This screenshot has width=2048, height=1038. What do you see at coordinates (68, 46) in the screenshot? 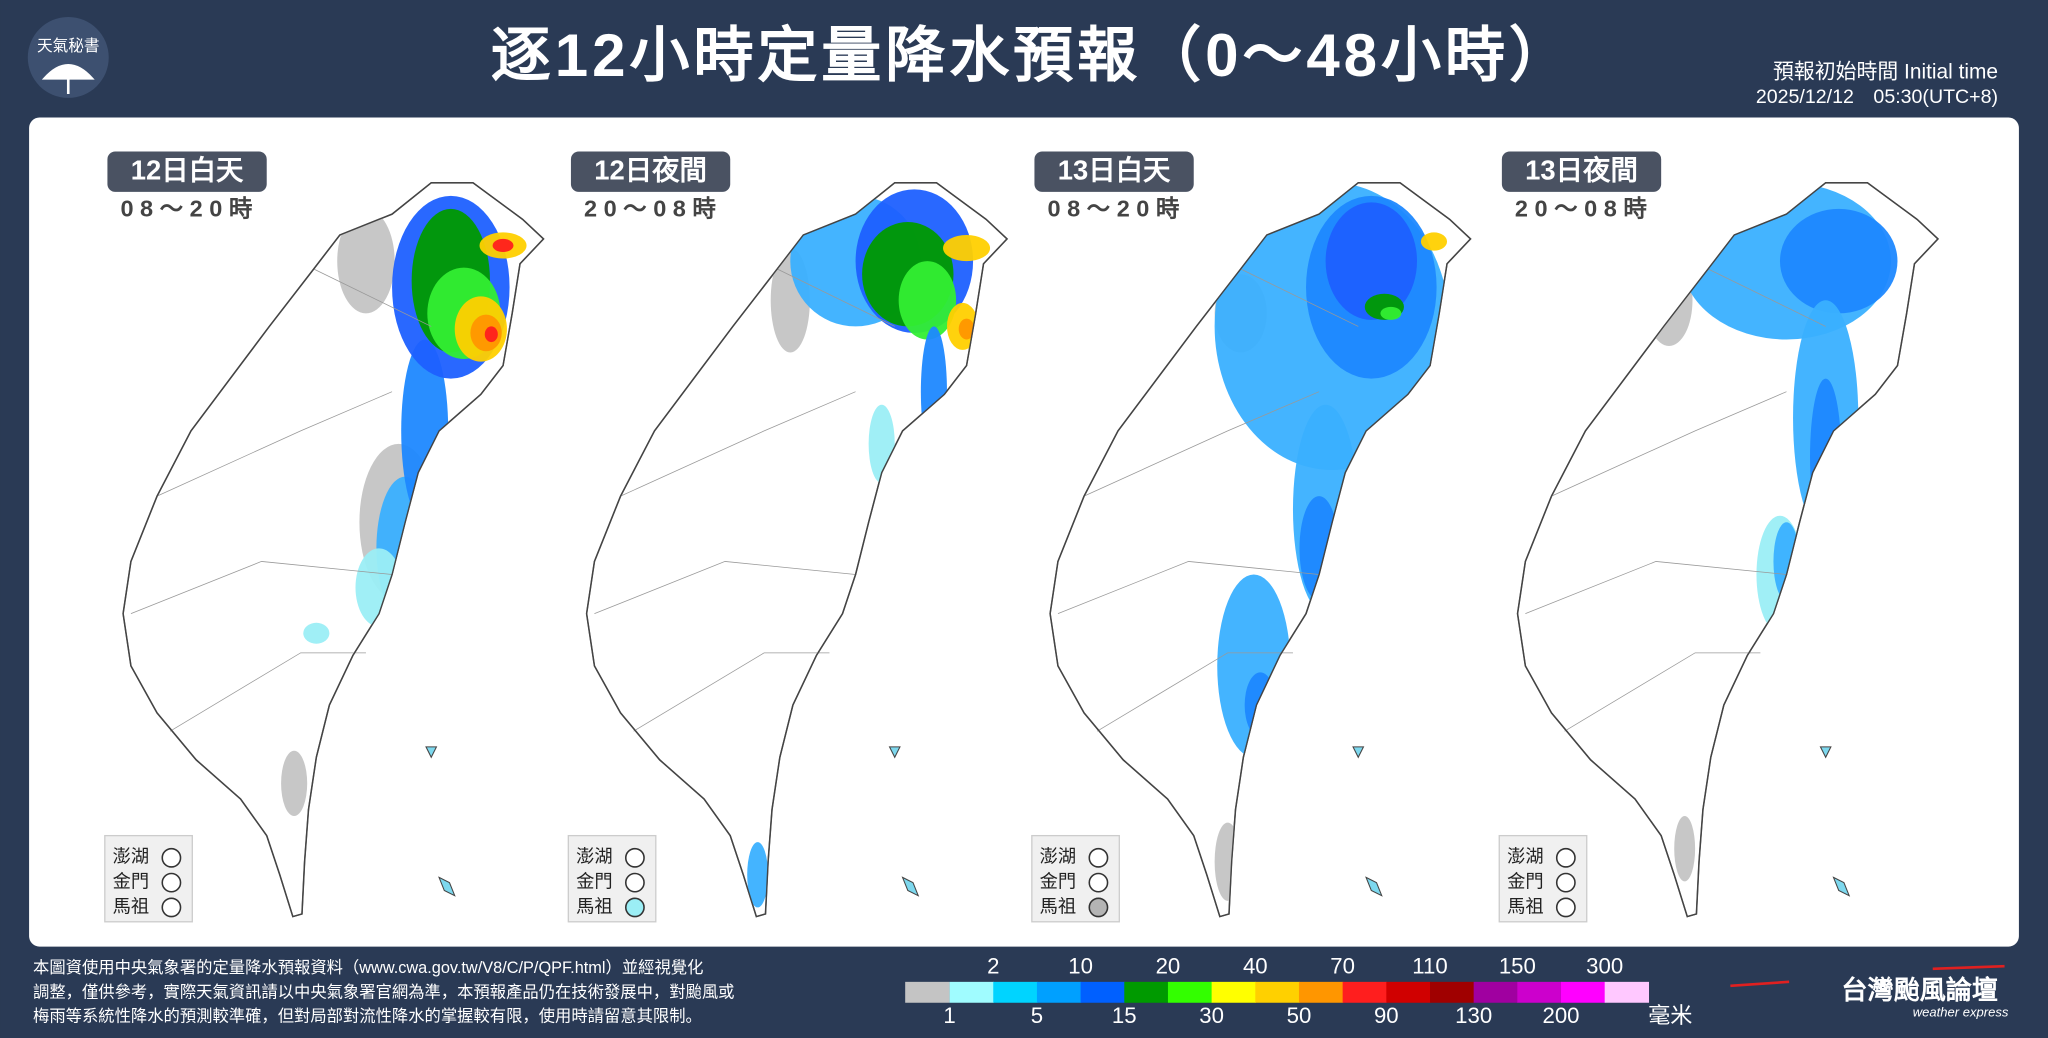
I see `logo-text: 天氣秘書` at bounding box center [68, 46].